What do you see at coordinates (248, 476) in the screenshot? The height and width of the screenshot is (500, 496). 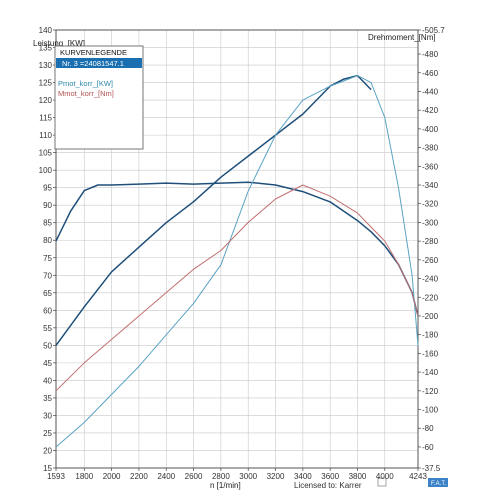 I see `x-tick-label: 3000` at bounding box center [248, 476].